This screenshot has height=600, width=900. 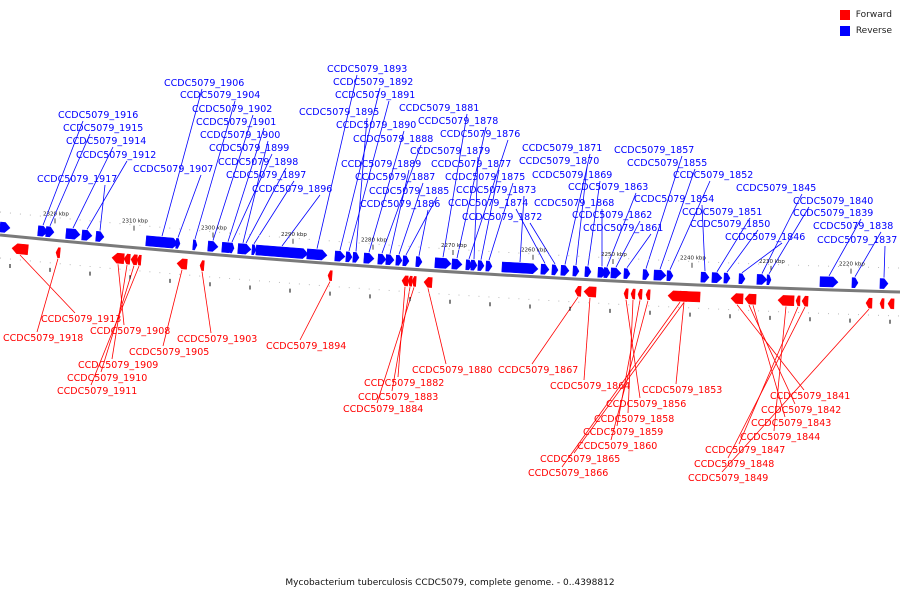 I want to click on gene-label-reverse: CCDC5079_1846, so click(x=765, y=237).